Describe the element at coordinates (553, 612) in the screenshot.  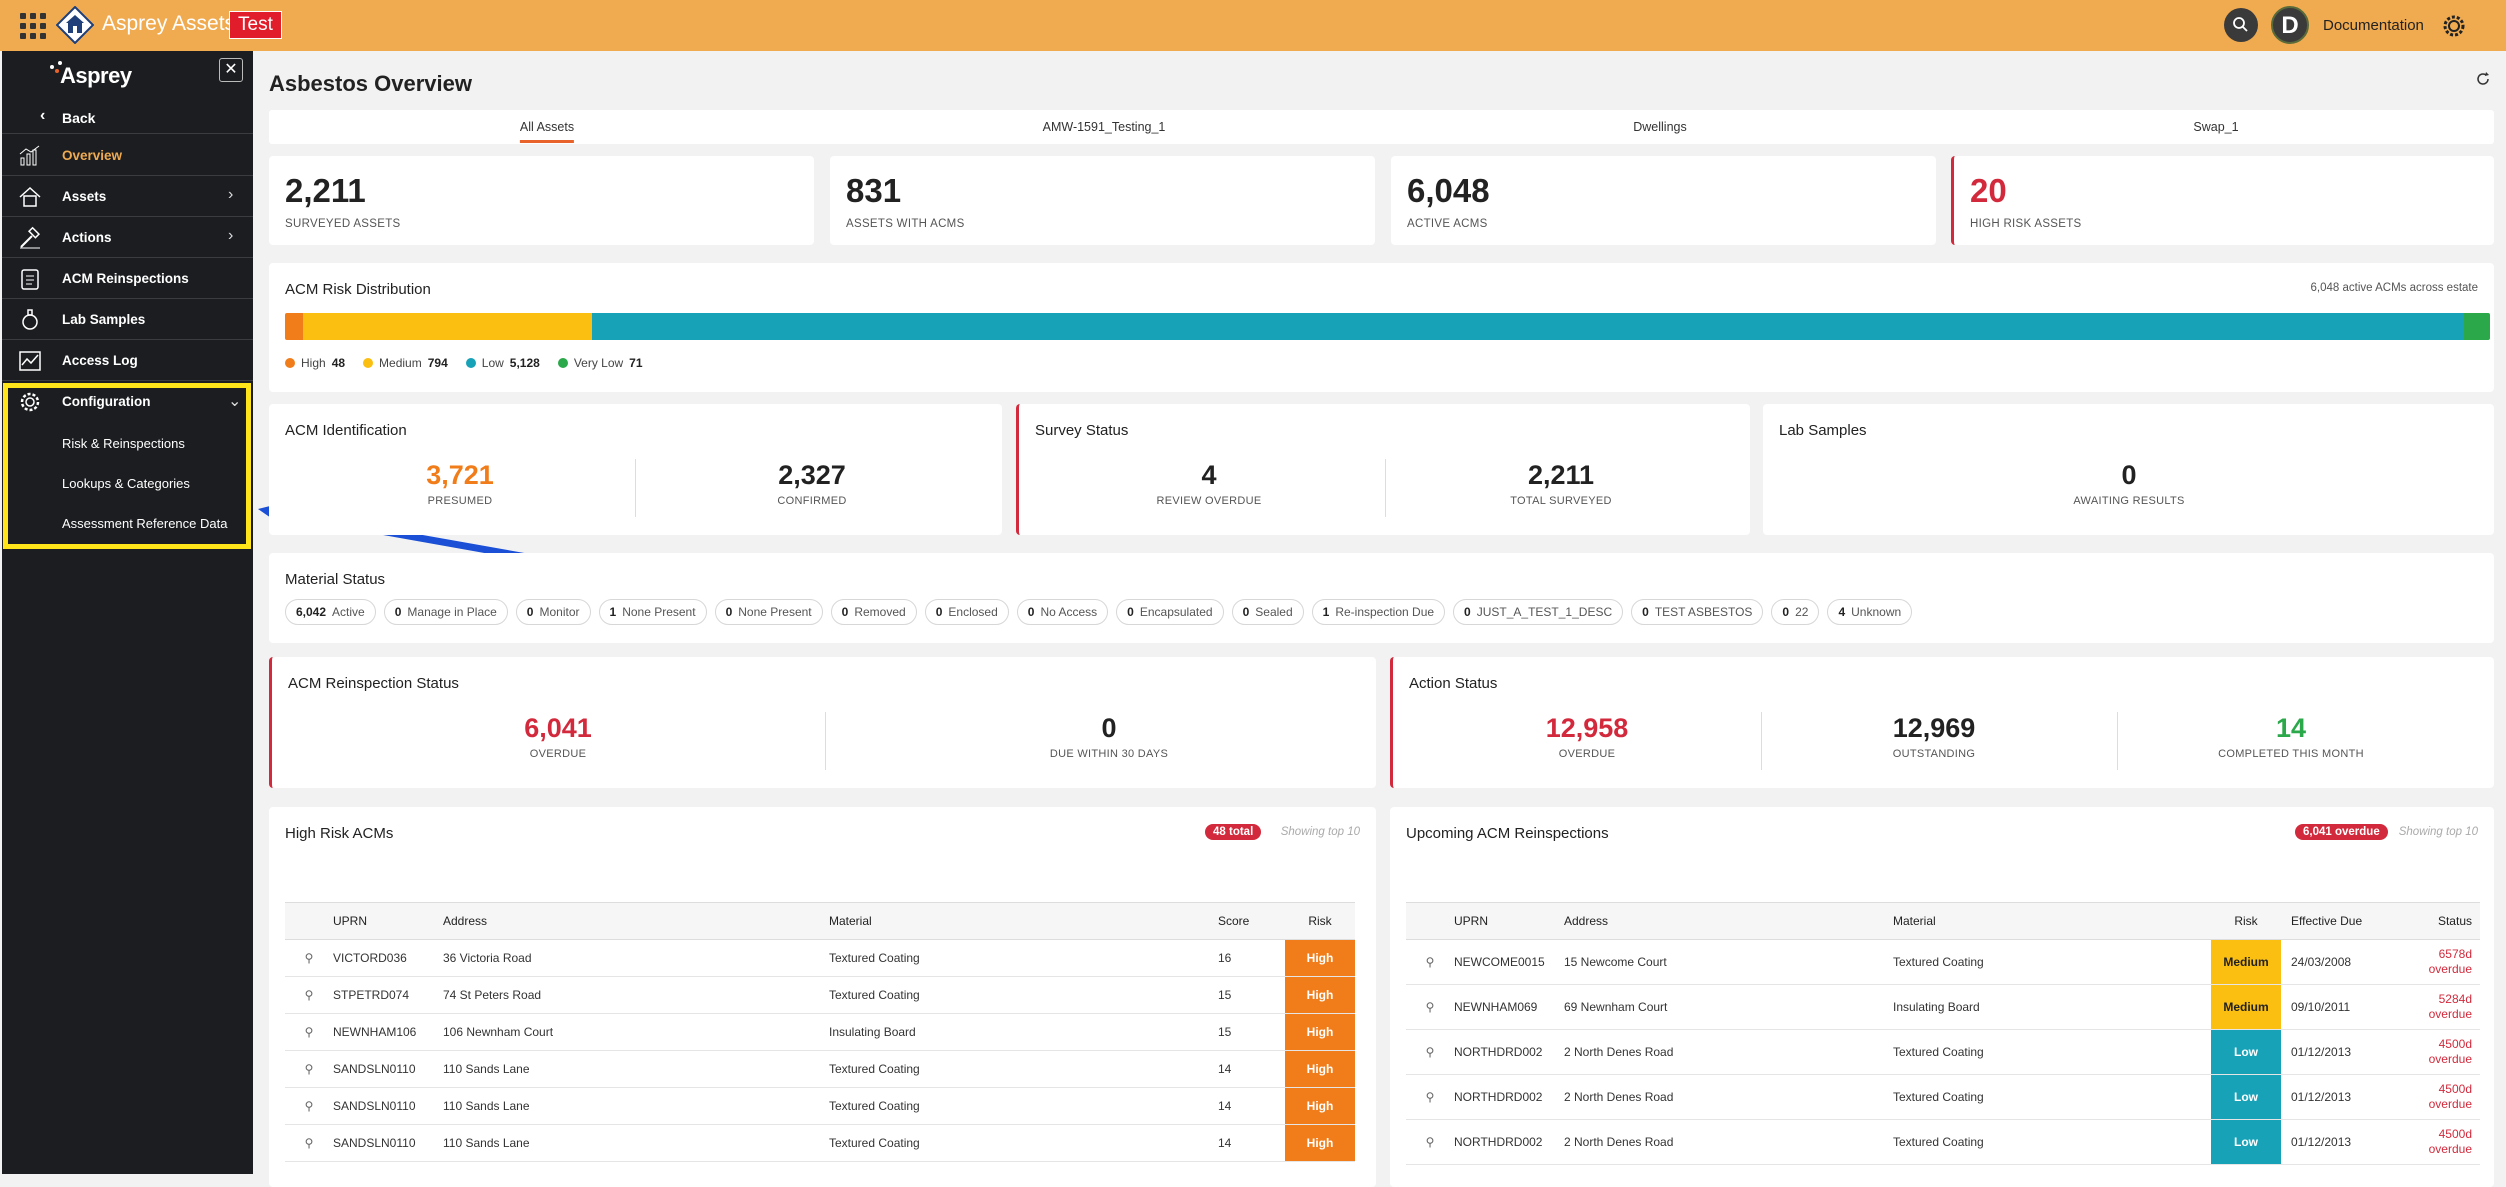
I see `status-chip: 0 Monitor` at that location.